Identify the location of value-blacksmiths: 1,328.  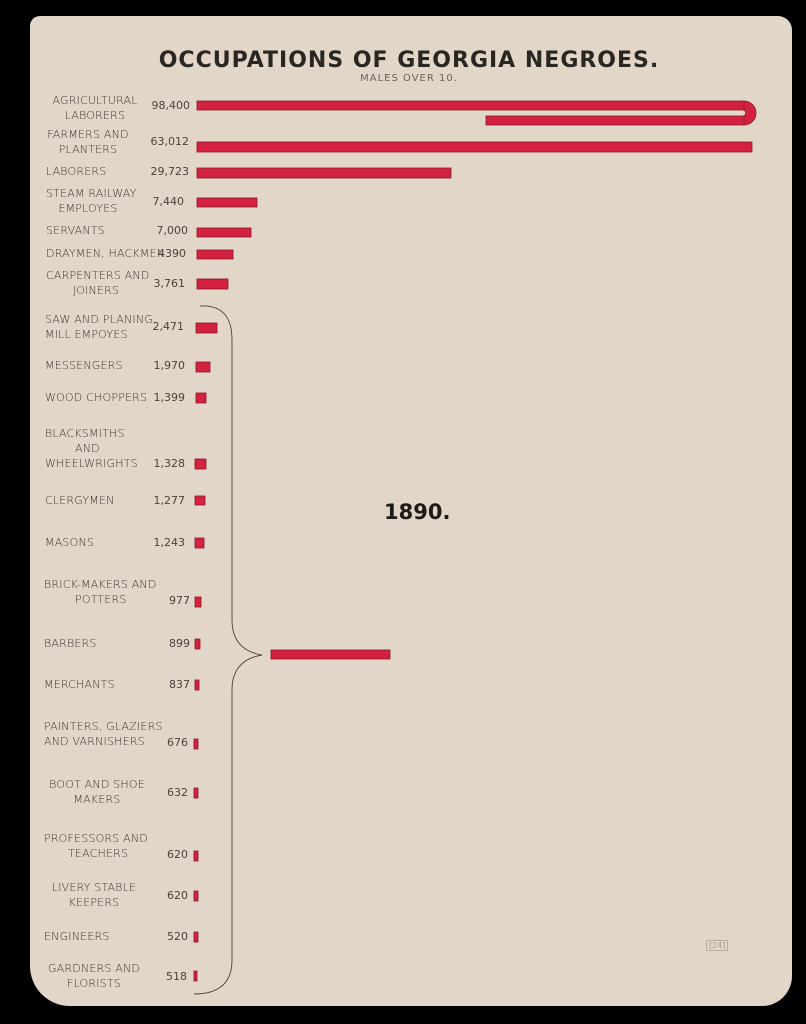
(169, 463).